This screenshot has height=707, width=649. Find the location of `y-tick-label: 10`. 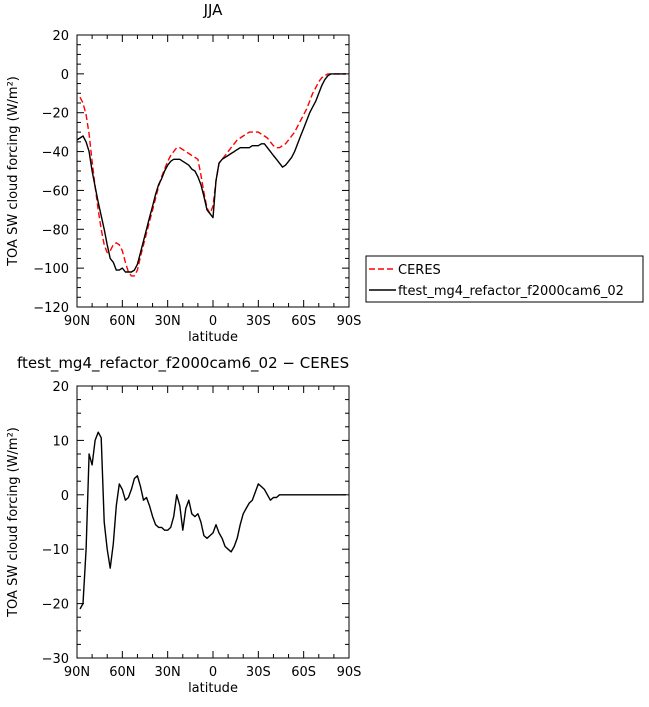

y-tick-label: 10 is located at coordinates (60, 441).